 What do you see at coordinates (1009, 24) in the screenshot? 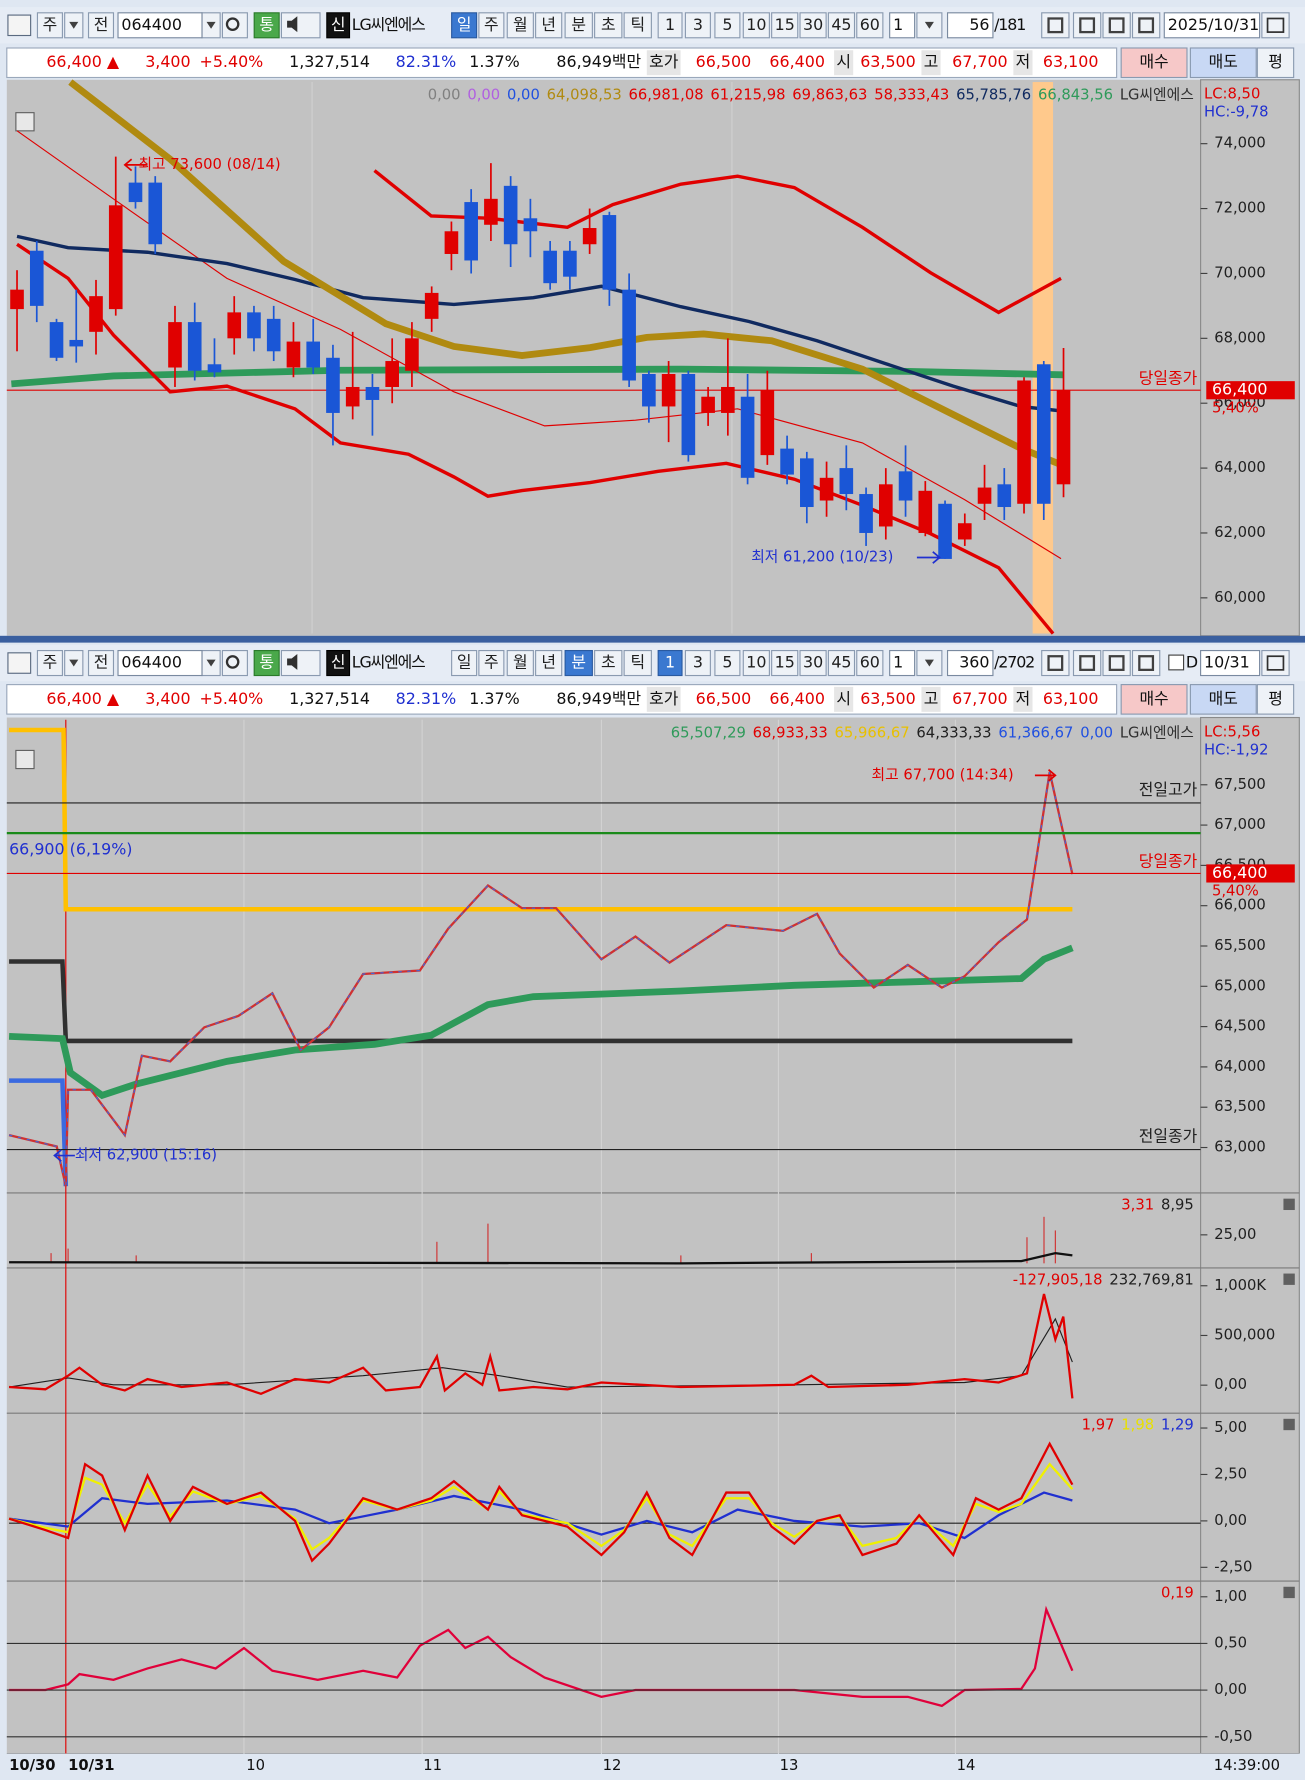
I see `toolbar-label: /181` at bounding box center [1009, 24].